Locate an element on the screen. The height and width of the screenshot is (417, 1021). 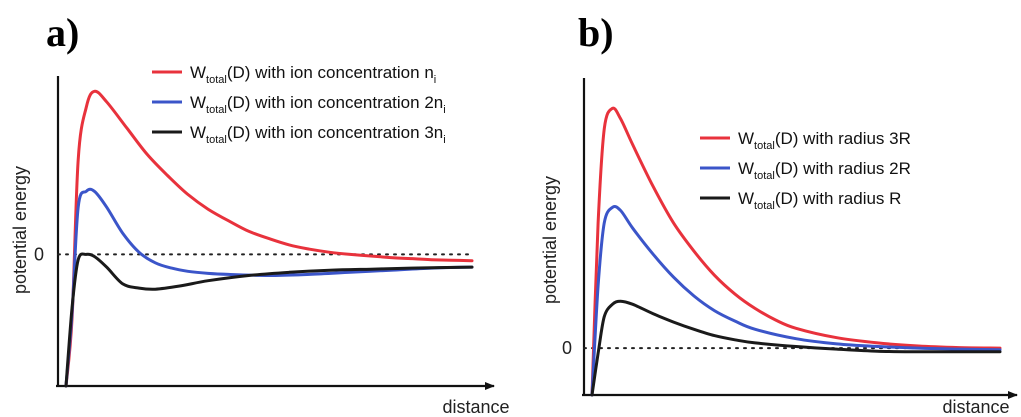
panel-a-legend-label-3: Wtotal(D) with ion concentration 3ni is located at coordinates (318, 134).